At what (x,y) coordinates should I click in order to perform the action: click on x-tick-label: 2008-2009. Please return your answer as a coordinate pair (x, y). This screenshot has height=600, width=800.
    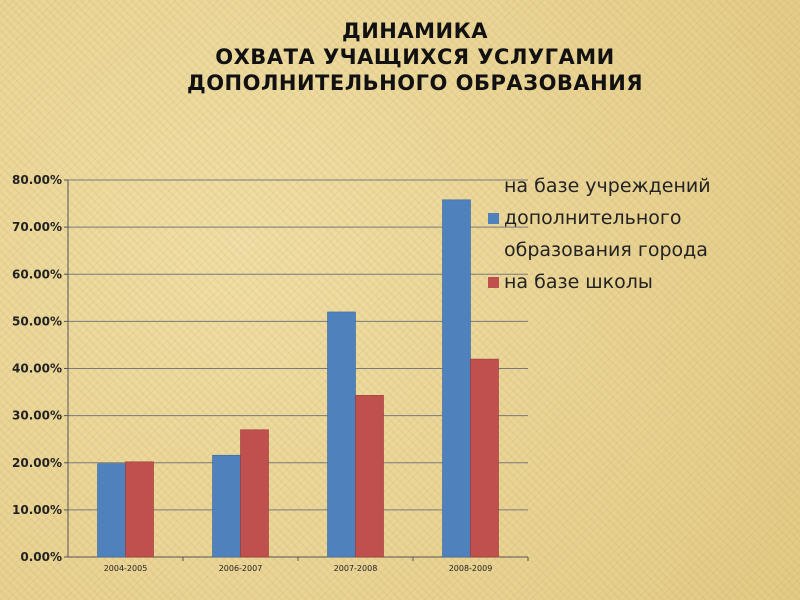
    Looking at the image, I should click on (471, 568).